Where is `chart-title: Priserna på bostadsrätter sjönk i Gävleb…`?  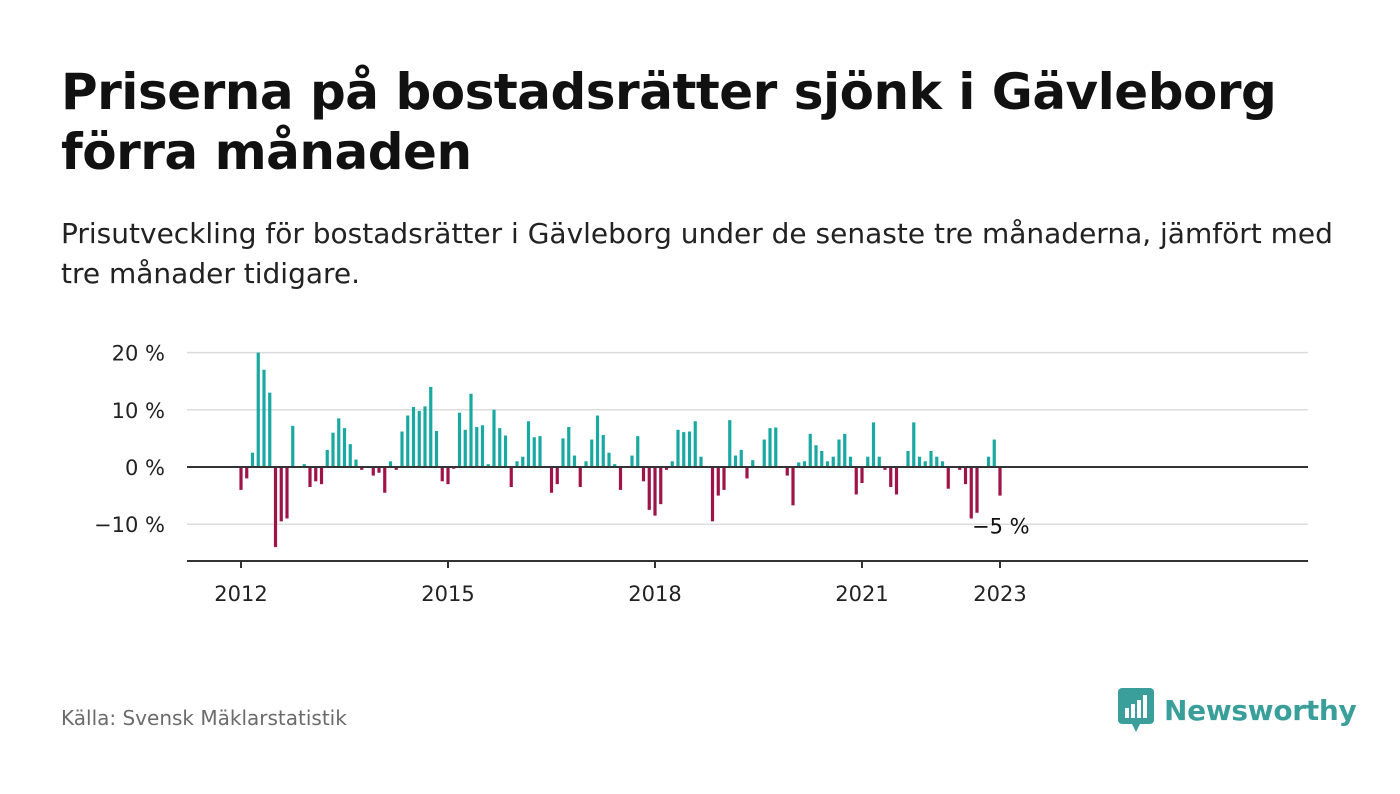 chart-title: Priserna på bostadsrätter sjönk i Gävleb… is located at coordinates (669, 122).